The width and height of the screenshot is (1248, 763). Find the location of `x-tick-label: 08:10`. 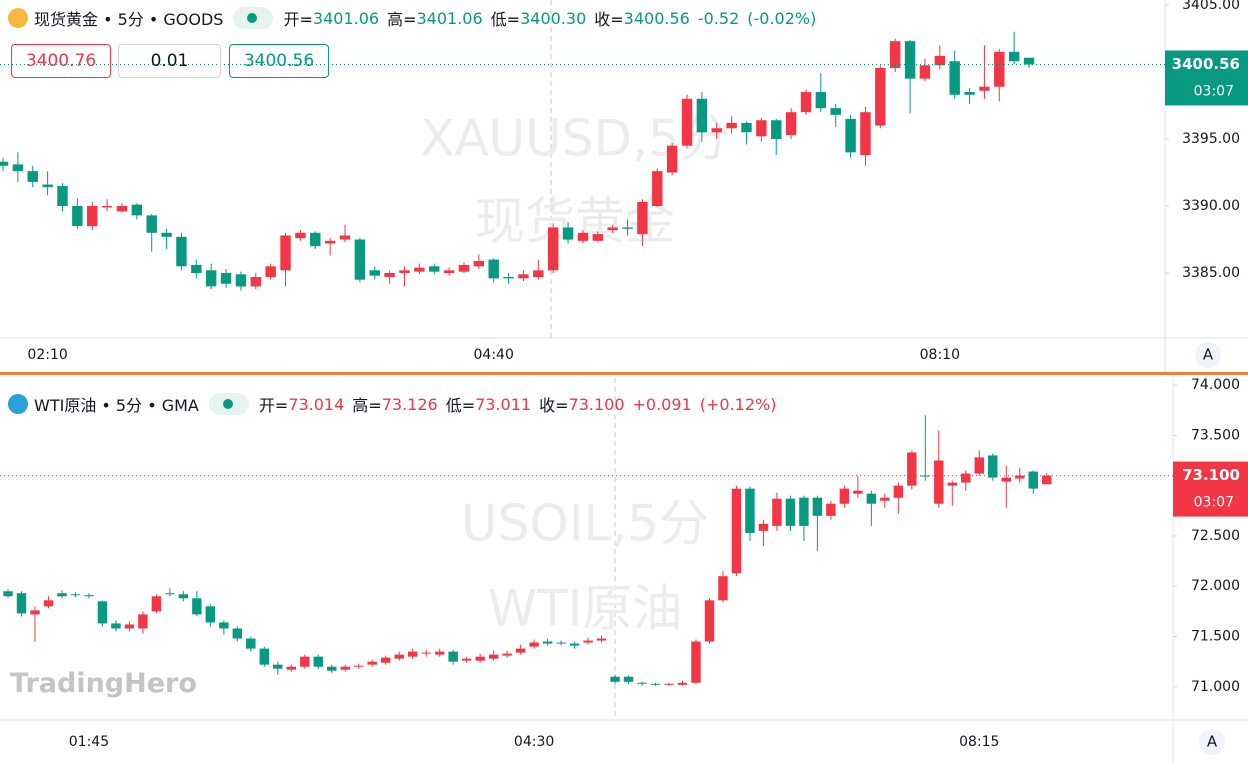

x-tick-label: 08:10 is located at coordinates (940, 355).